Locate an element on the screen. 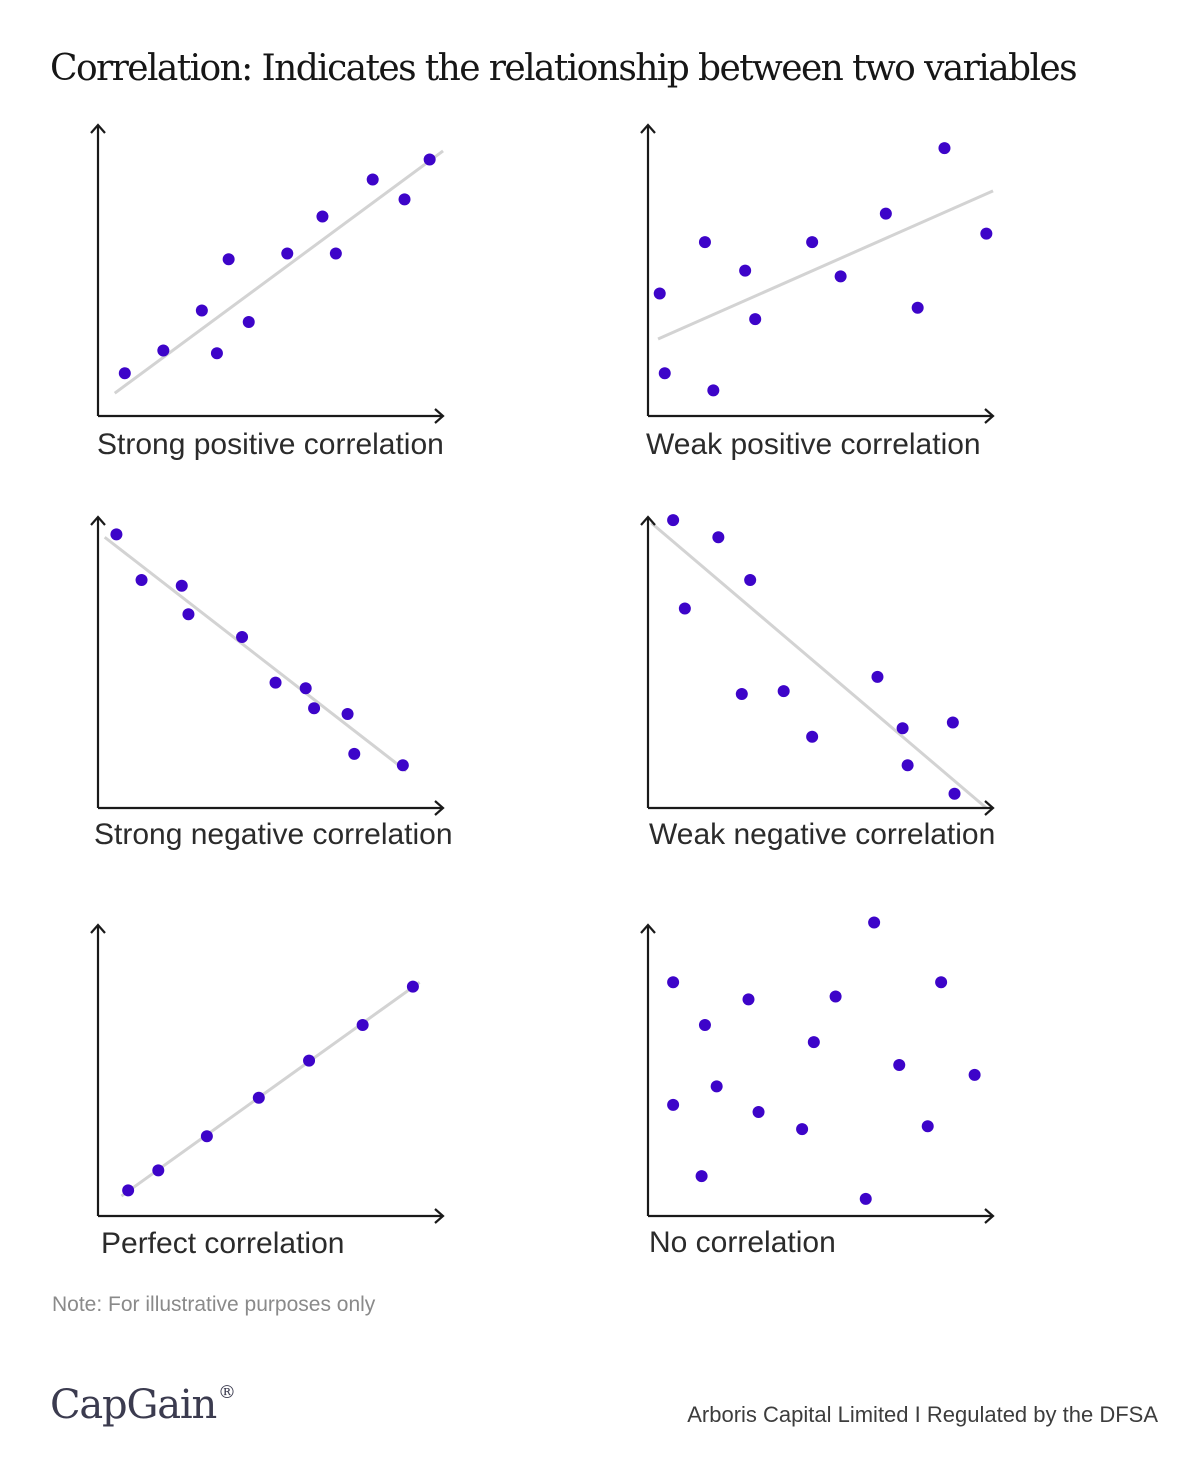 Image resolution: width=1200 pixels, height=1458 pixels. brand-logo: CapGain ® is located at coordinates (143, 1404).